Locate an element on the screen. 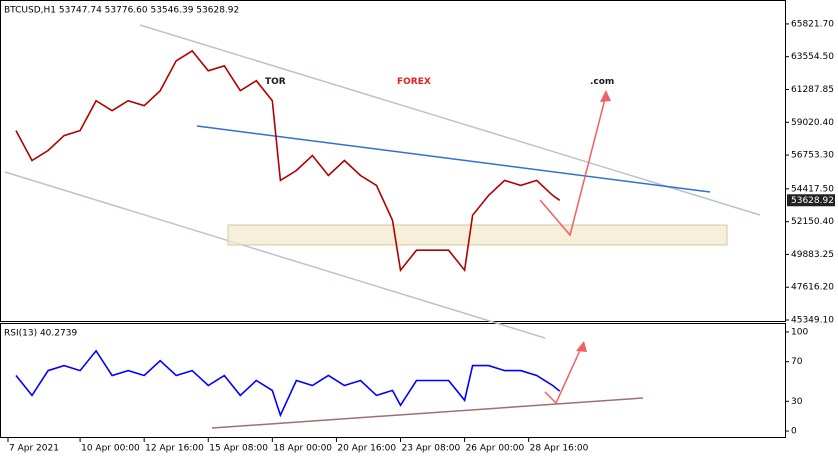  x-tick-label: 23 Apr 08:00 is located at coordinates (431, 449).